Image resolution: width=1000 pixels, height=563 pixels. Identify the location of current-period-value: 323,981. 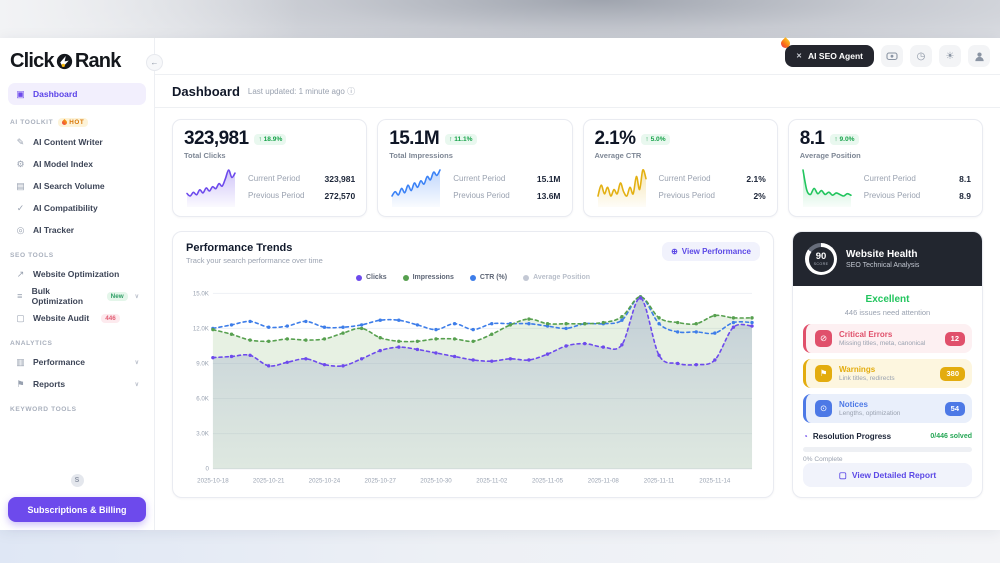
(340, 178).